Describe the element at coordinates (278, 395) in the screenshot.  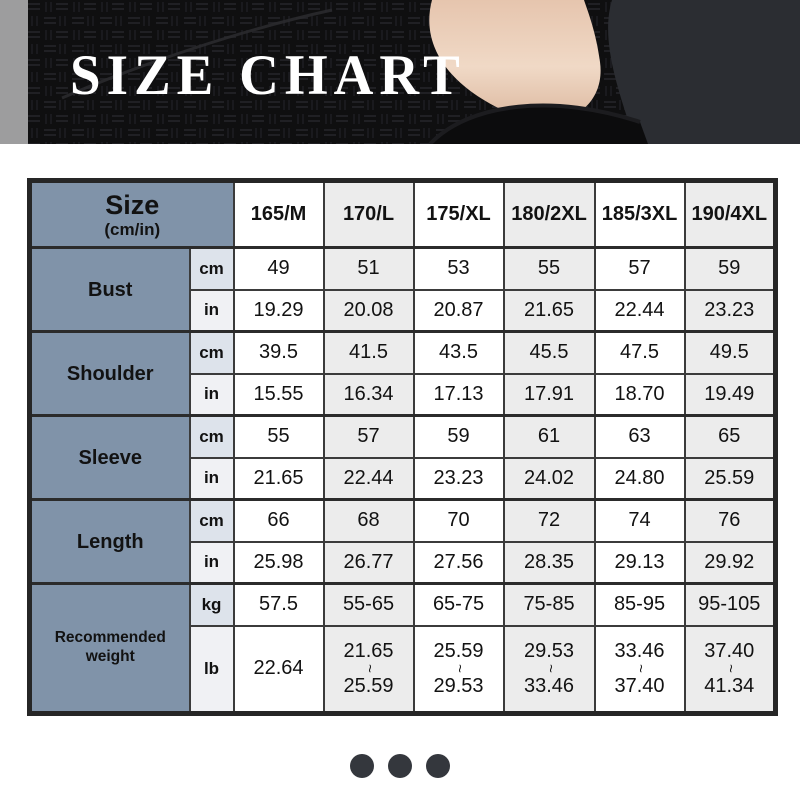
I see `value-cell: 15.55` at that location.